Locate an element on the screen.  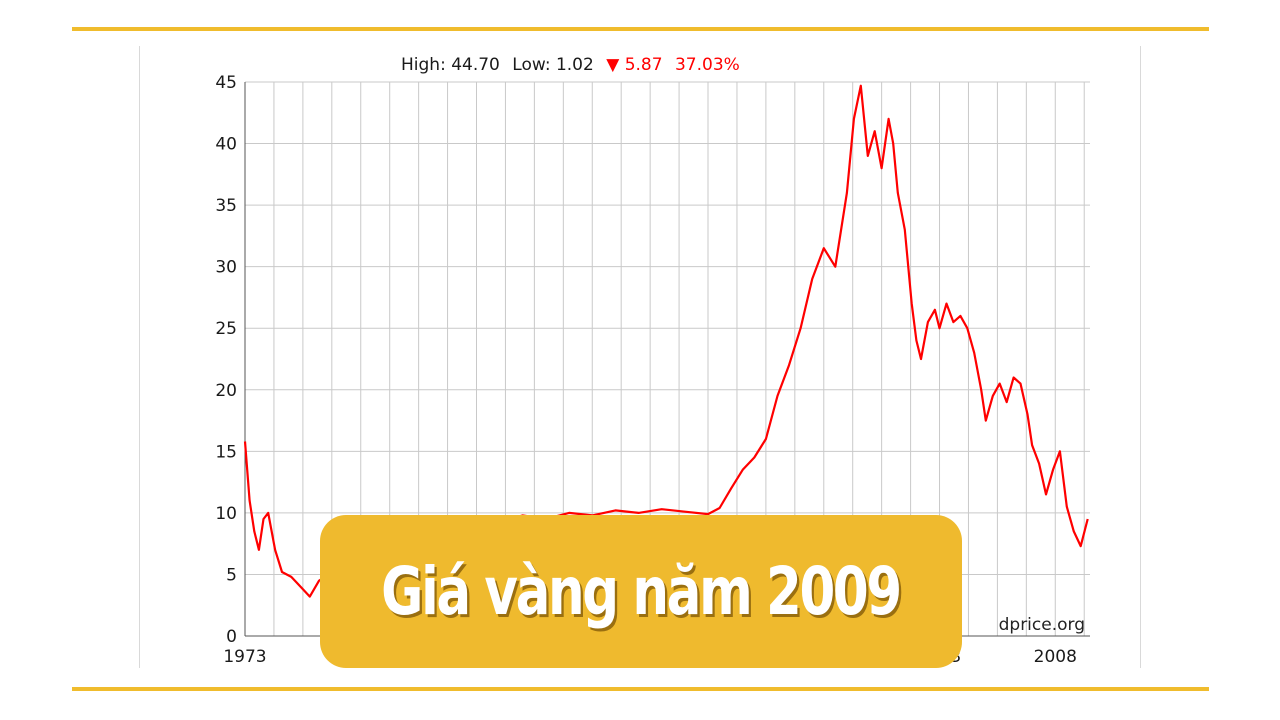
y-tick-label-0: 0 is located at coordinates (231, 637).